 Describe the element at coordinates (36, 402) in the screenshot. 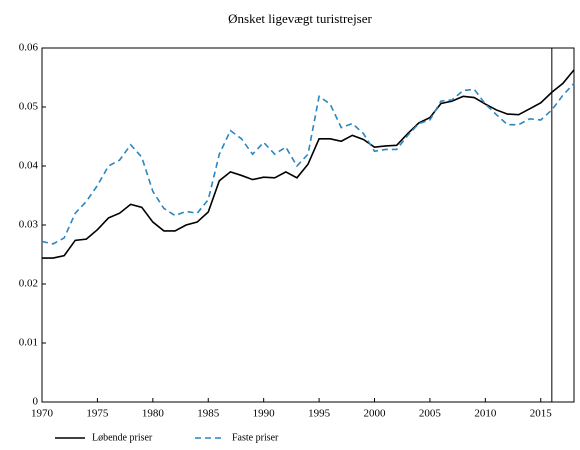

I see `y-tick-label: 0` at that location.